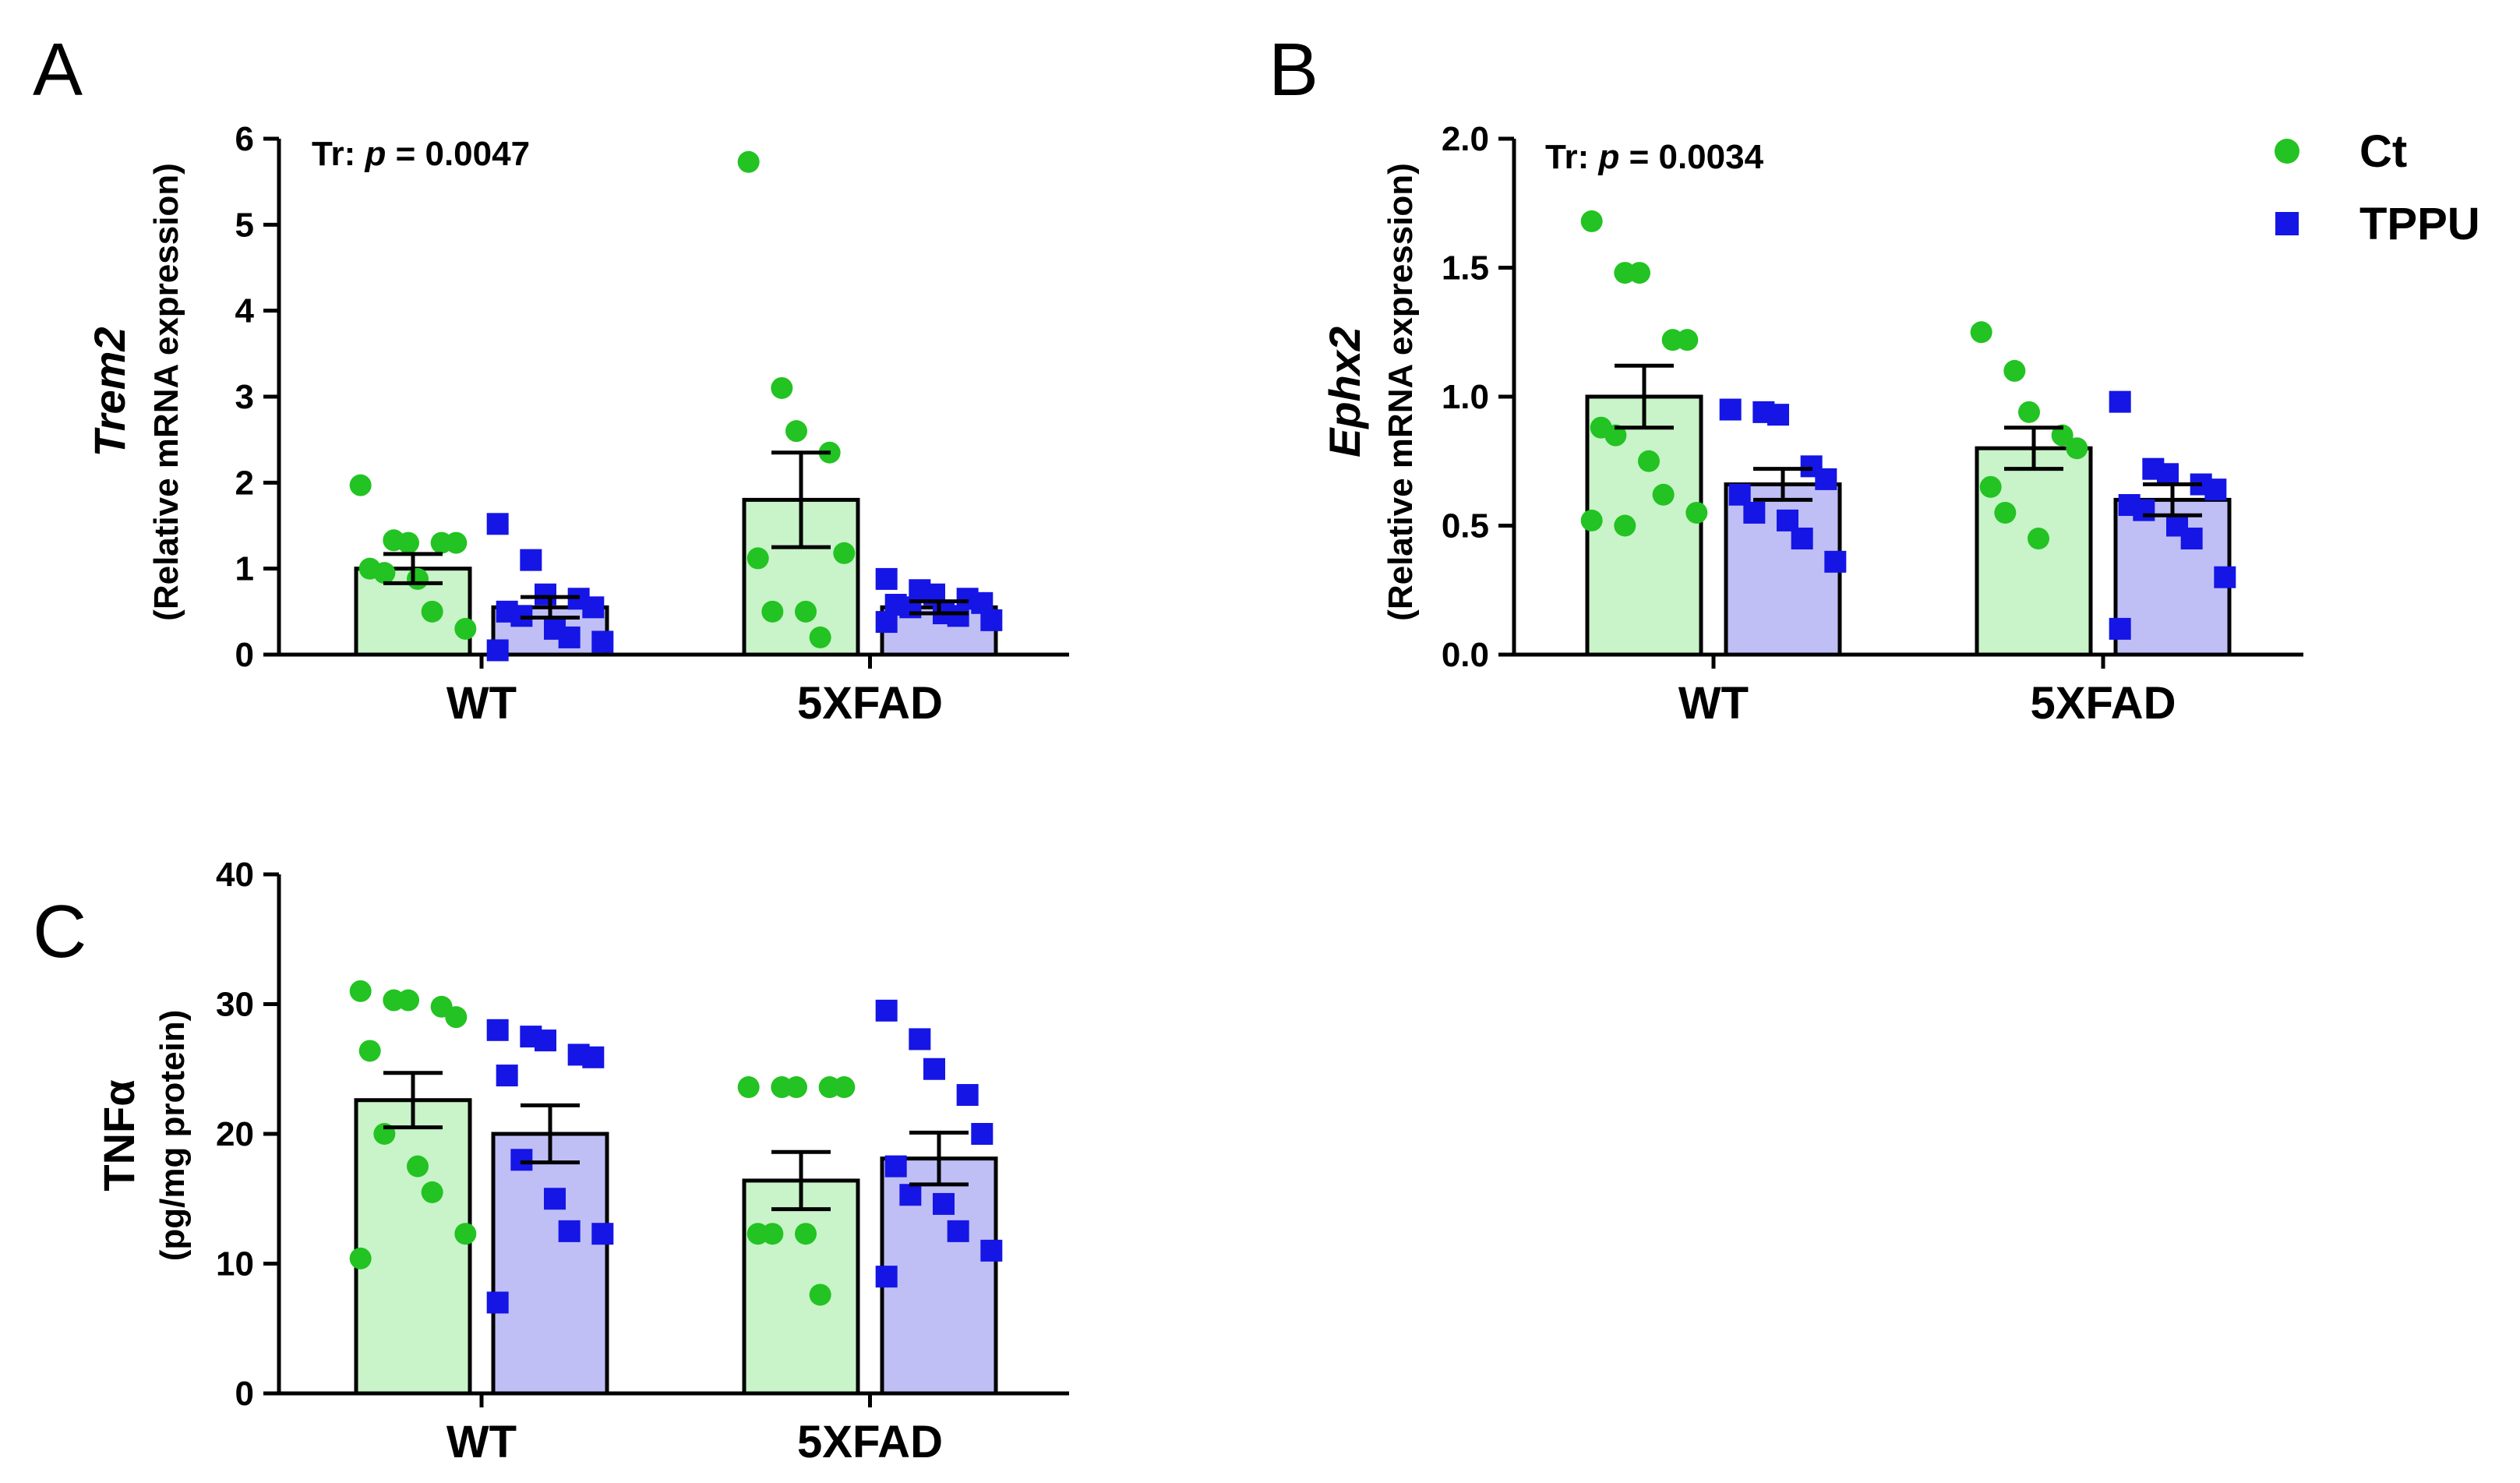  What do you see at coordinates (2378, 187) in the screenshot?
I see `legend: Ct TPPU` at bounding box center [2378, 187].